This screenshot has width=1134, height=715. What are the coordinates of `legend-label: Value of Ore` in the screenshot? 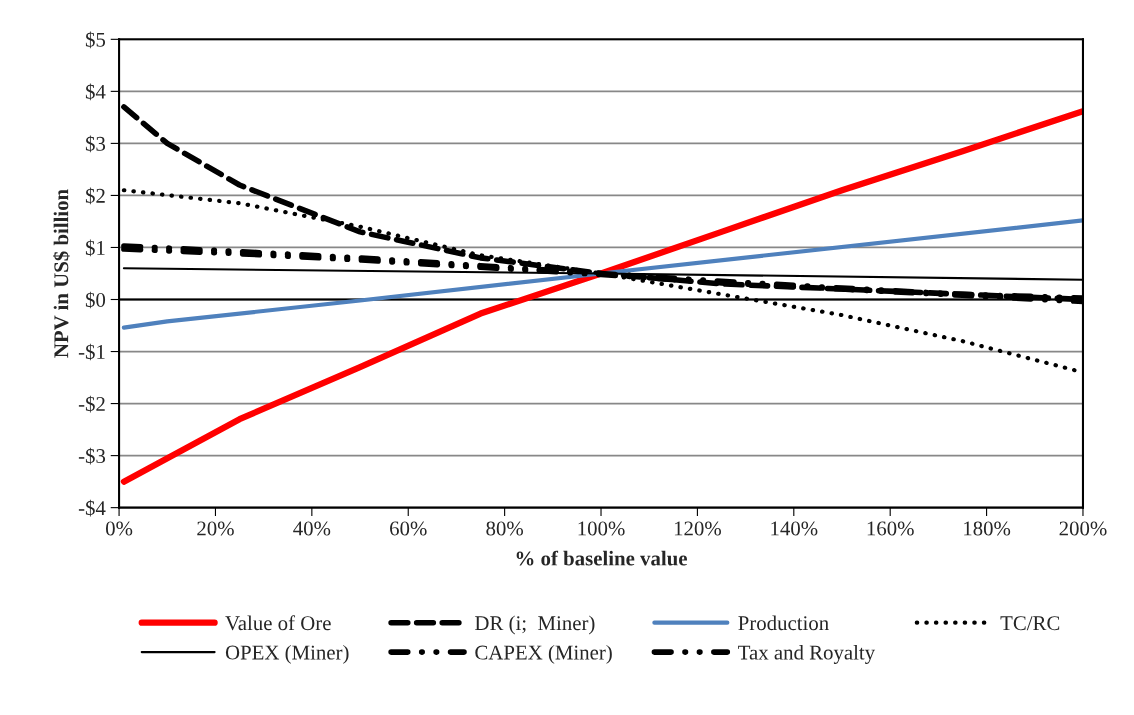 It's located at (278, 623).